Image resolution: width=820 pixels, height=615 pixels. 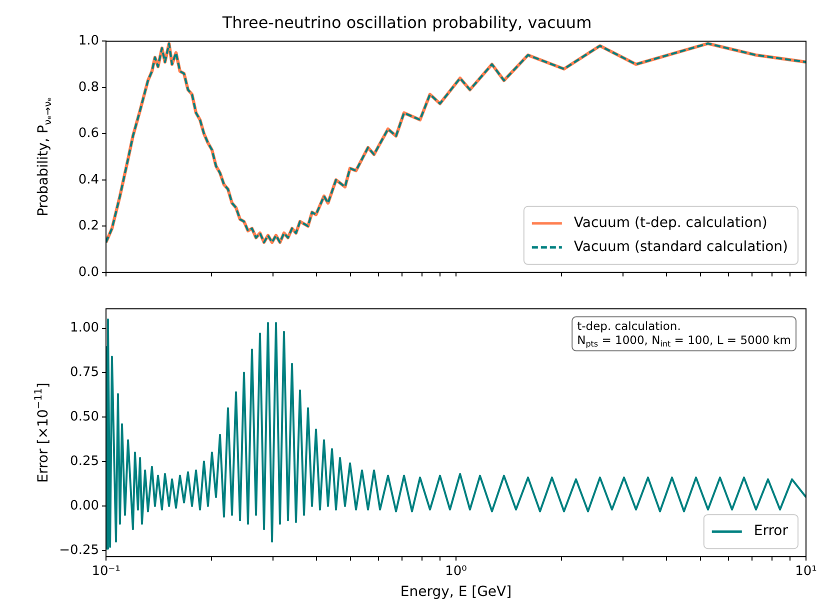 What do you see at coordinates (45, 156) in the screenshot?
I see `y-axis-title: Probability, Pνₑ→νₑ` at bounding box center [45, 156].